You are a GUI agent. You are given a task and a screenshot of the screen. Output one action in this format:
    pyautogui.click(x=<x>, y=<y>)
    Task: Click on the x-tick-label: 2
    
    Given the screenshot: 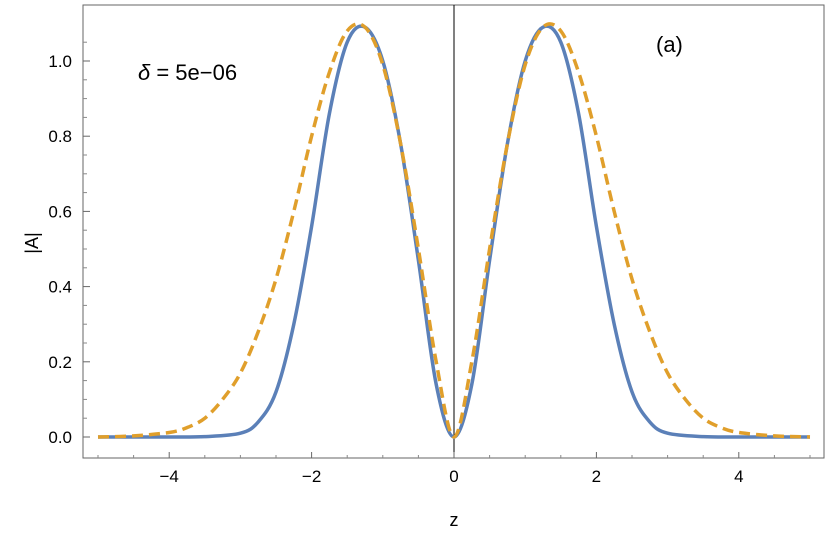 What is the action you would take?
    pyautogui.click(x=596, y=476)
    